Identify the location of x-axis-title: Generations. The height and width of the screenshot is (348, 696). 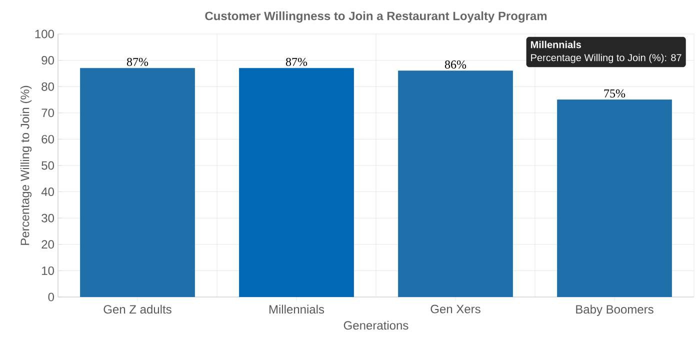
(376, 325).